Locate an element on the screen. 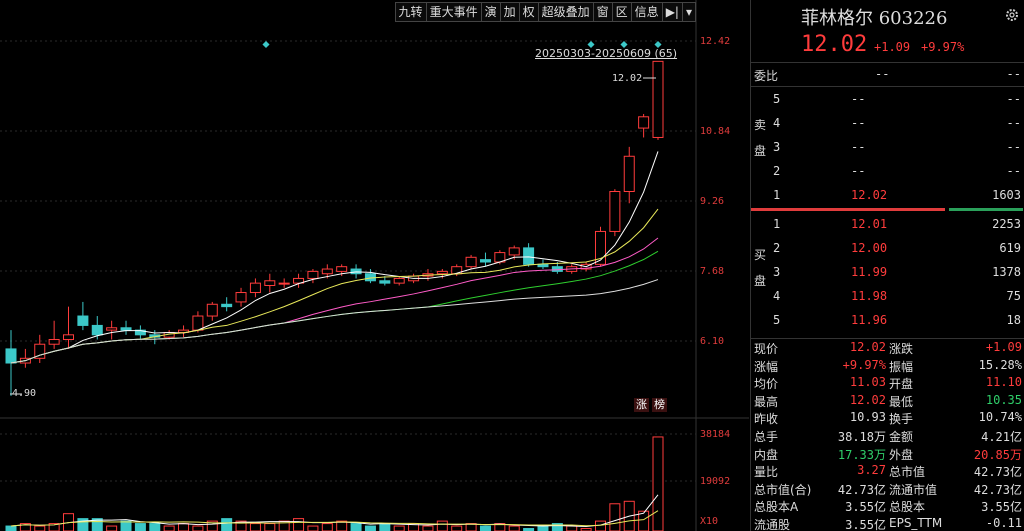  level-price: 12.02 is located at coordinates (869, 195).